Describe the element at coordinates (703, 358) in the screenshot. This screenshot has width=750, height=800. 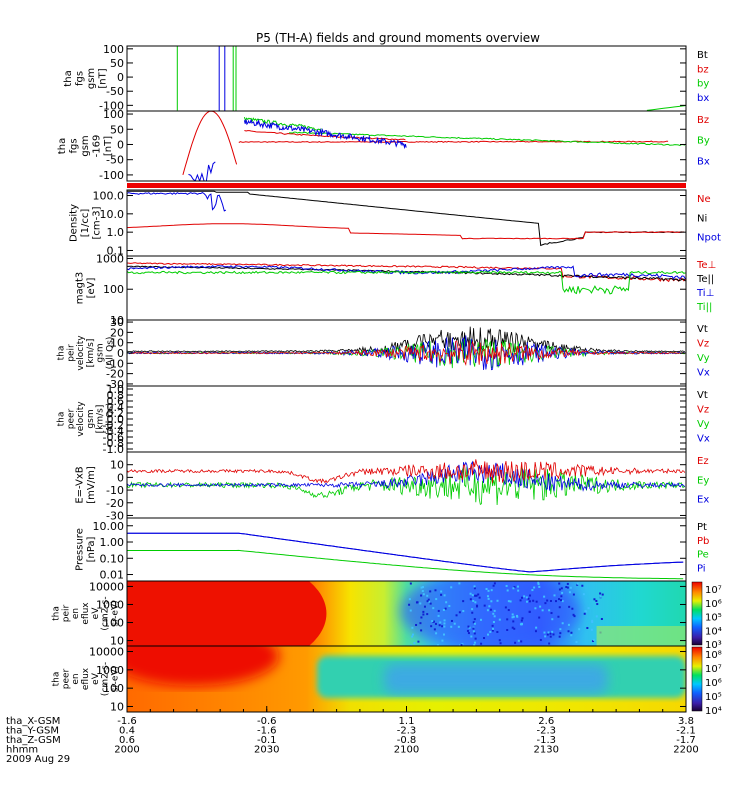
I see `legend-peir-Vy: Vy` at that location.